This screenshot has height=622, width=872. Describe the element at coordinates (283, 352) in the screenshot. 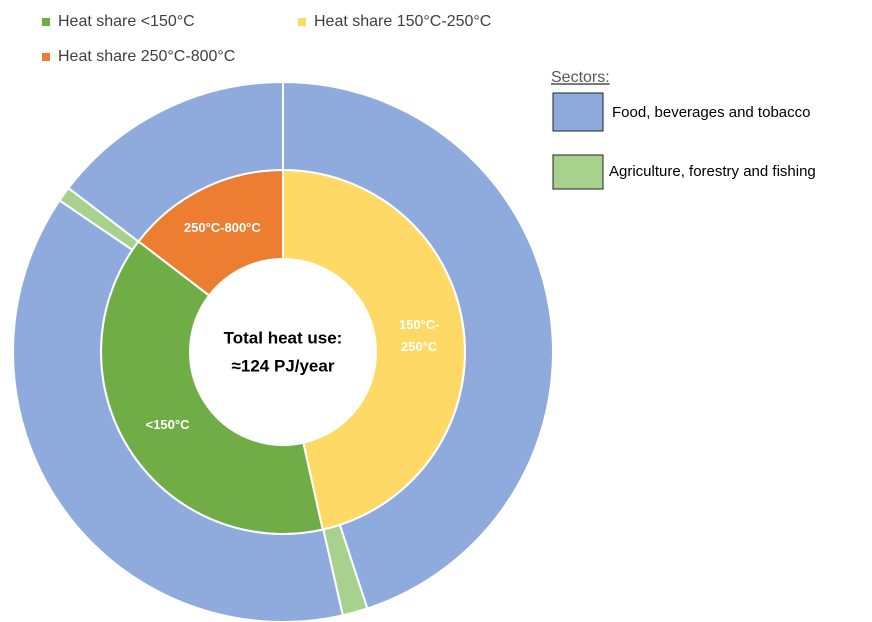

I see `center-hole` at that location.